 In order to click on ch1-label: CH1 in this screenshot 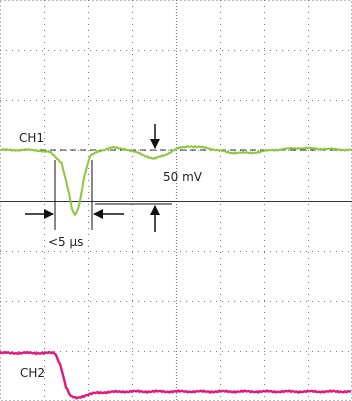, I will do `click(31, 138)`.